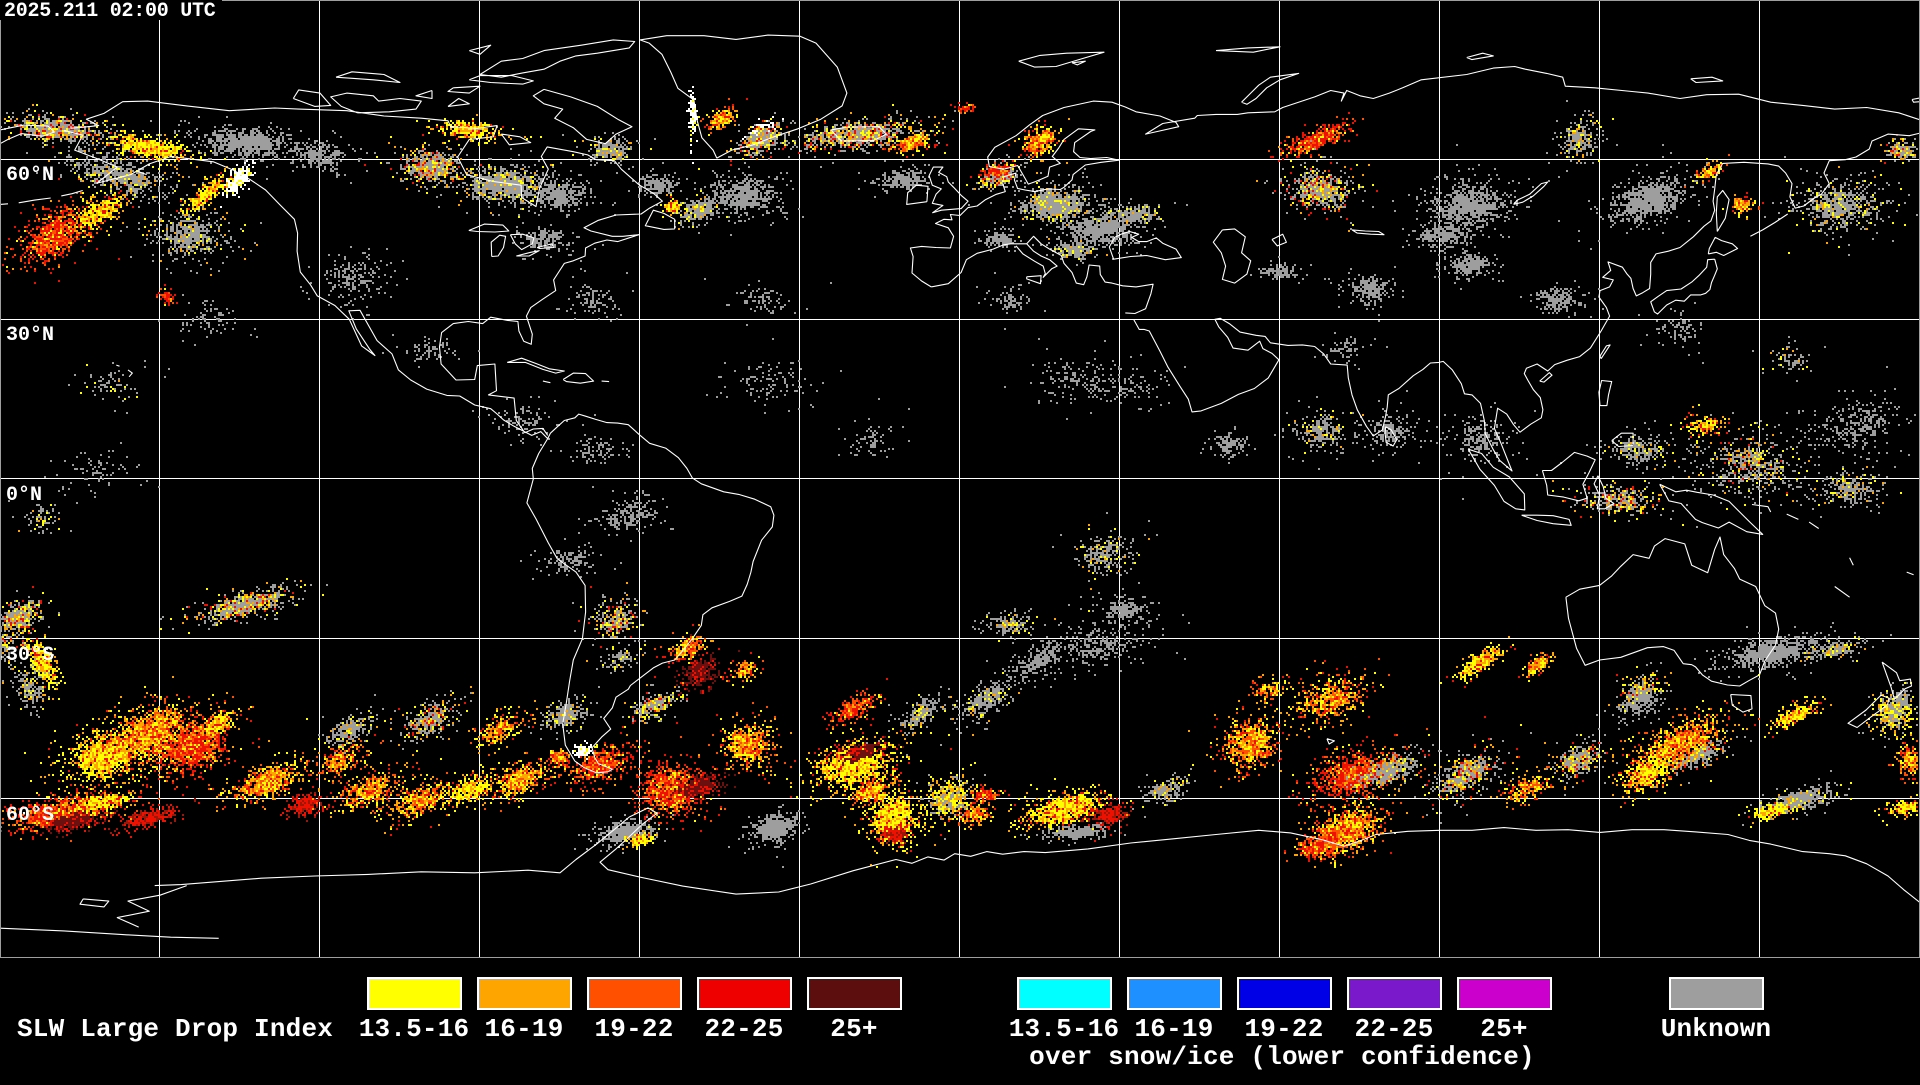  Describe the element at coordinates (110, 11) in the screenshot. I see `svg-text: 2025.211 02:00 UTC` at that location.